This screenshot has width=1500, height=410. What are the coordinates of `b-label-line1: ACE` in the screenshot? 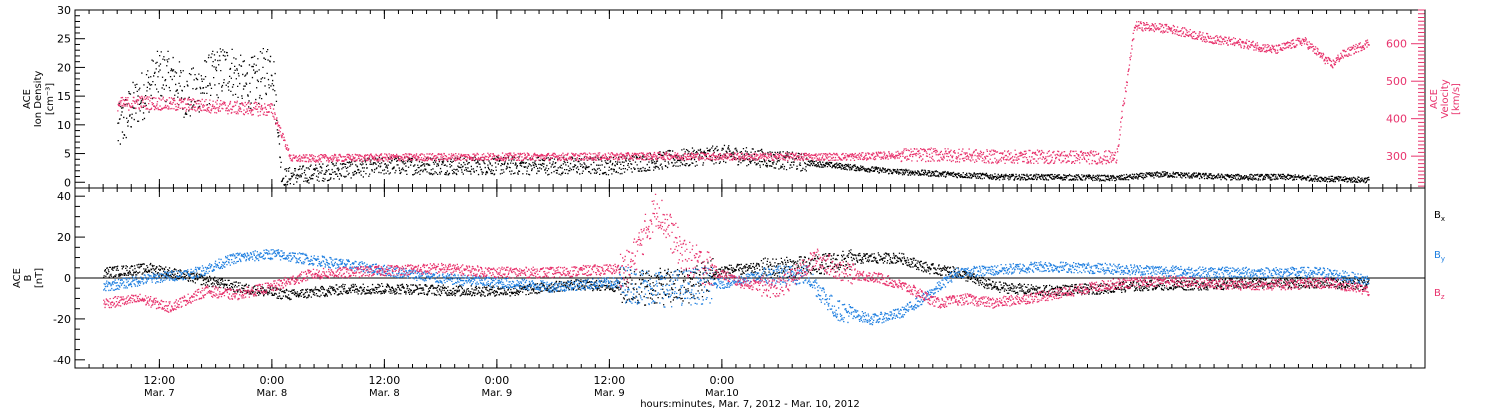 It's located at (17, 278).